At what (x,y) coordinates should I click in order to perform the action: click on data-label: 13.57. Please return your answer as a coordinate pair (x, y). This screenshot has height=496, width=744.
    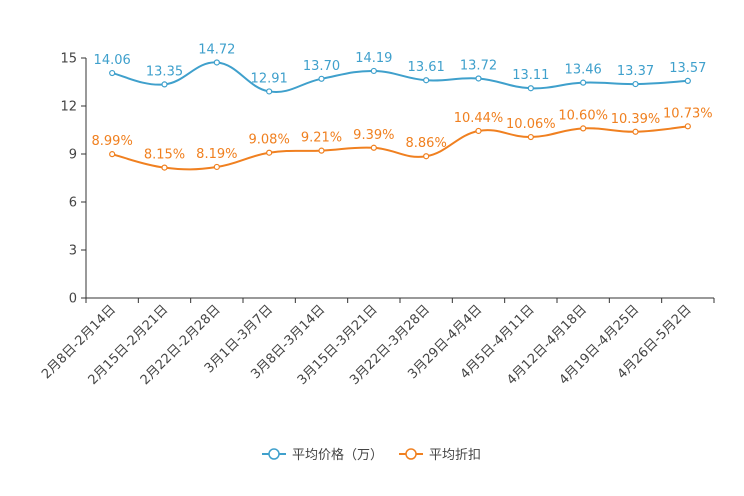
    Looking at the image, I should click on (687, 68).